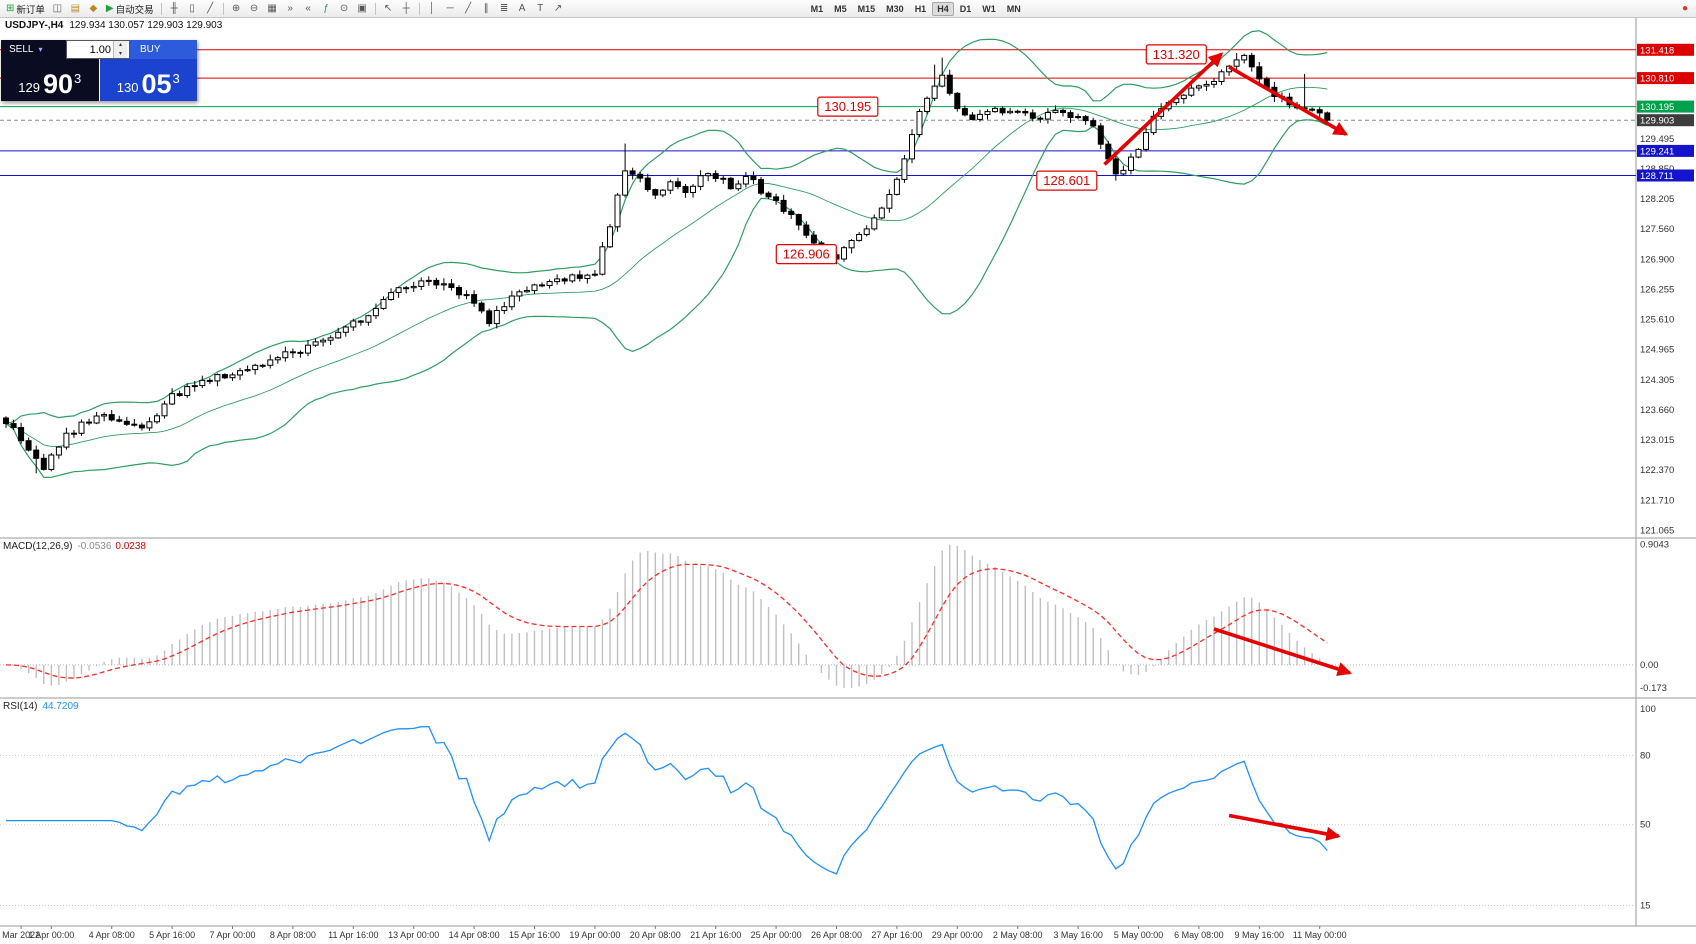 The height and width of the screenshot is (944, 1696). What do you see at coordinates (1648, 709) in the screenshot?
I see `svg-text: 100` at bounding box center [1648, 709].